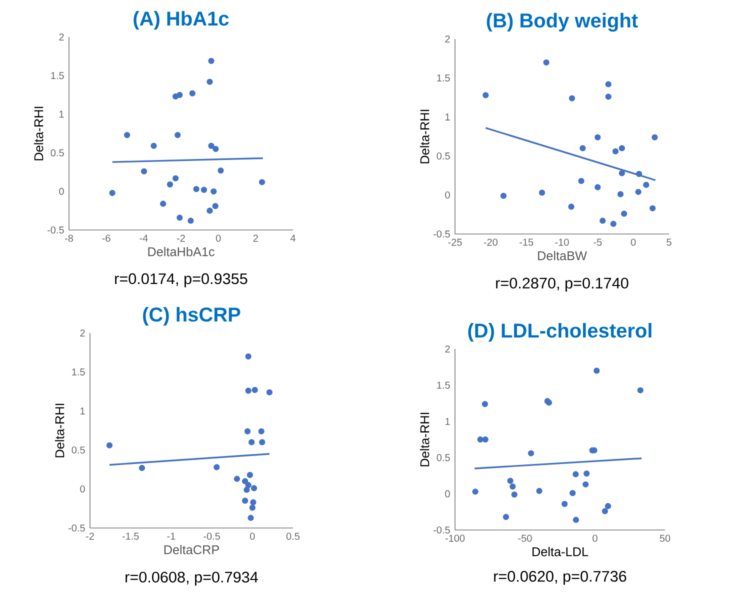  I want to click on x-tick-label: -2, so click(90, 536).